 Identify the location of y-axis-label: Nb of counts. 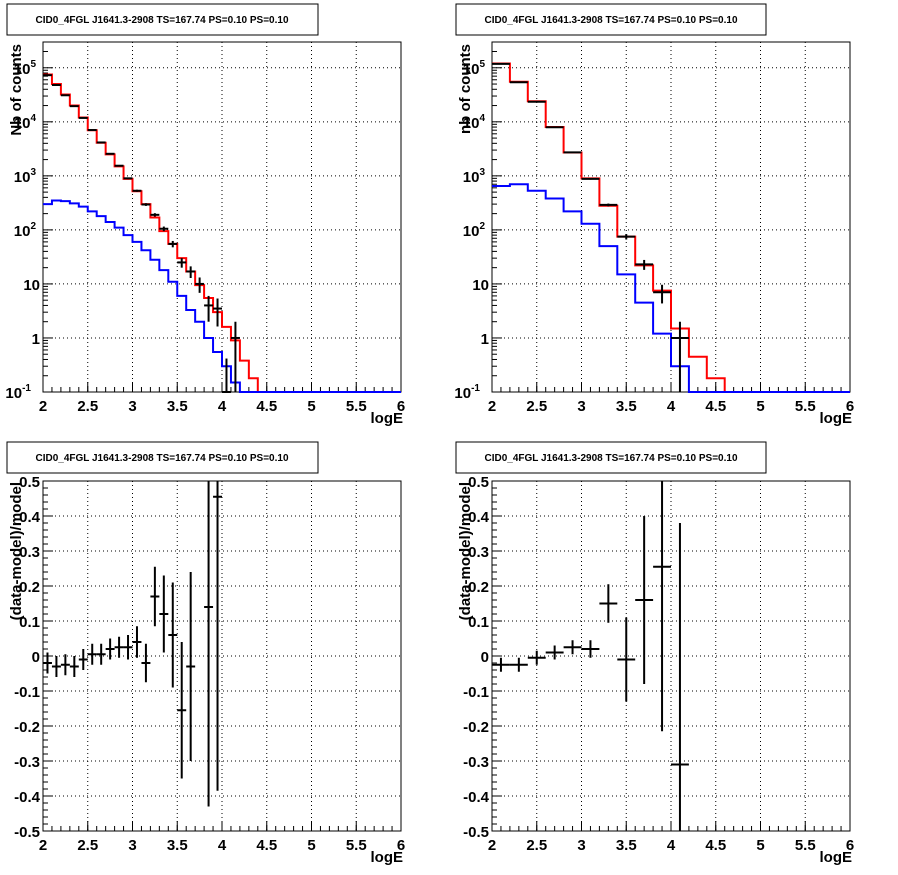
(16, 90).